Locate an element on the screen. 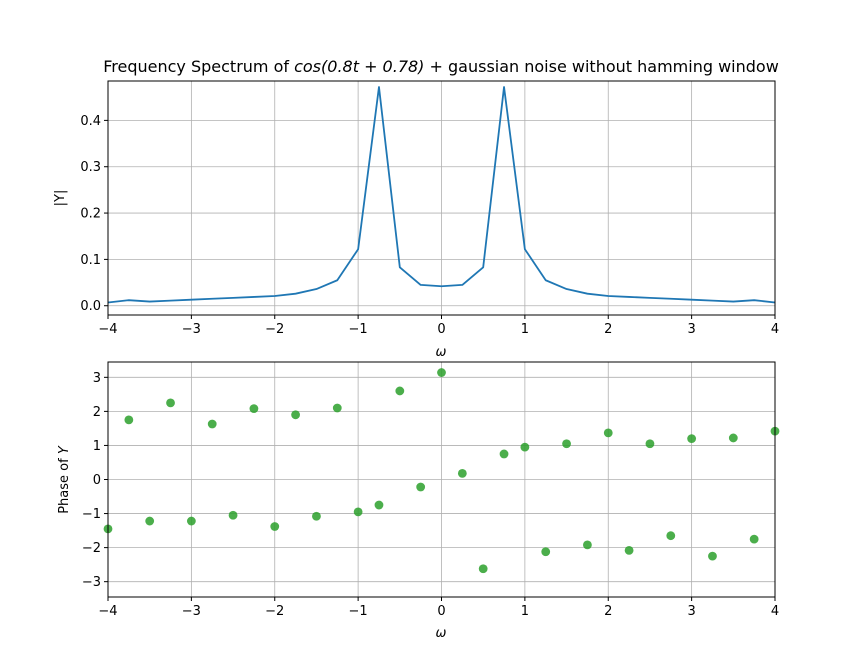 This screenshot has height=671, width=861. magnitude-y-axis-label: |Y| is located at coordinates (60, 198).